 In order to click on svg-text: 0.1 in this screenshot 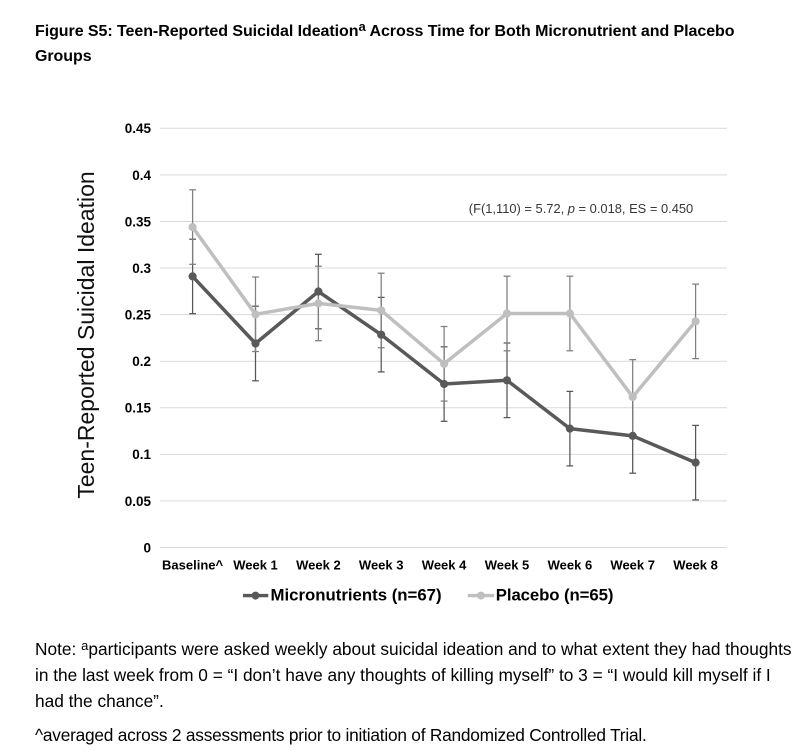, I will do `click(141, 454)`.